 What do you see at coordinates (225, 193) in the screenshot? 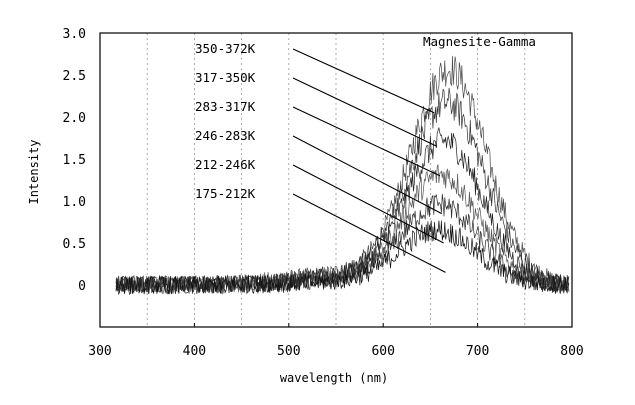
I see `series-label: 175-212K` at bounding box center [225, 193].